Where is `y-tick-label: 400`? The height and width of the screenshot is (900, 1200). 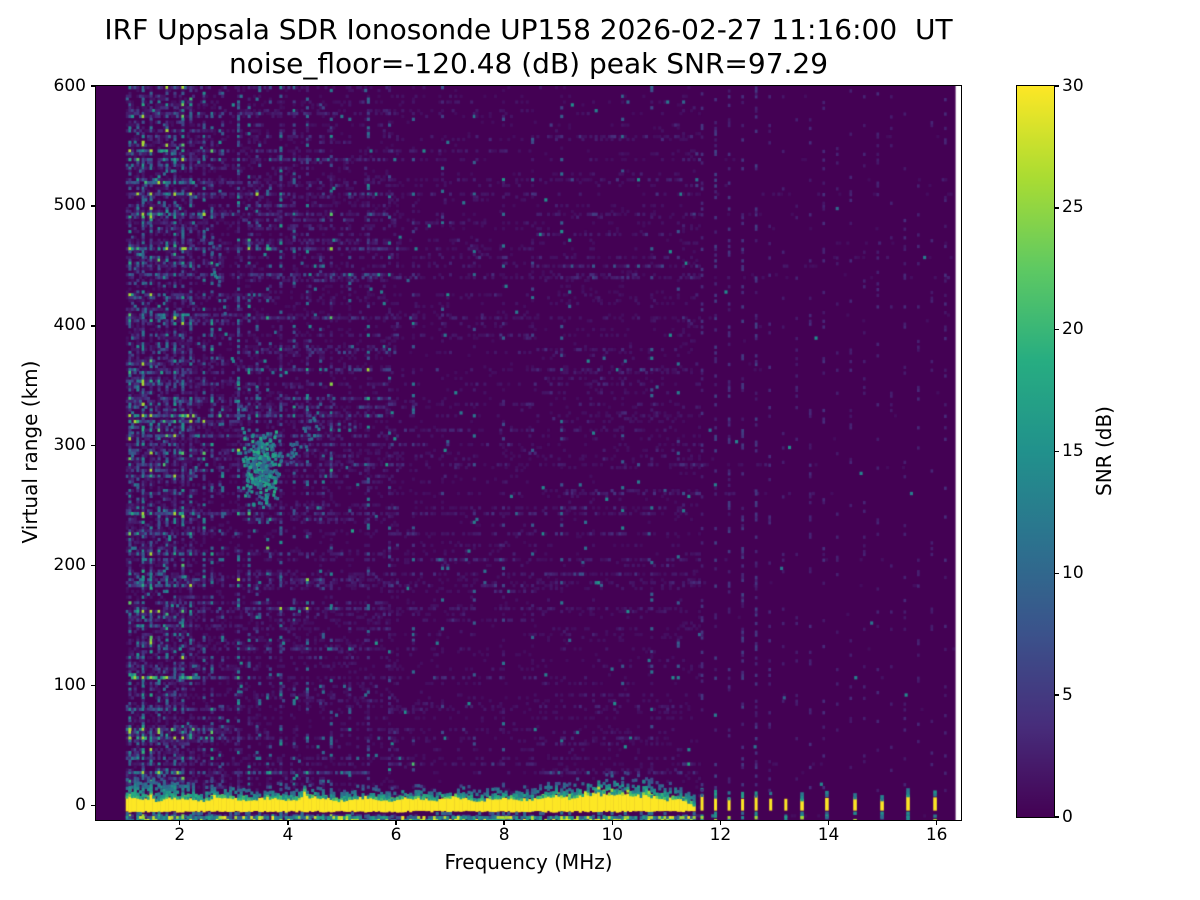 y-tick-label: 400 is located at coordinates (69, 325).